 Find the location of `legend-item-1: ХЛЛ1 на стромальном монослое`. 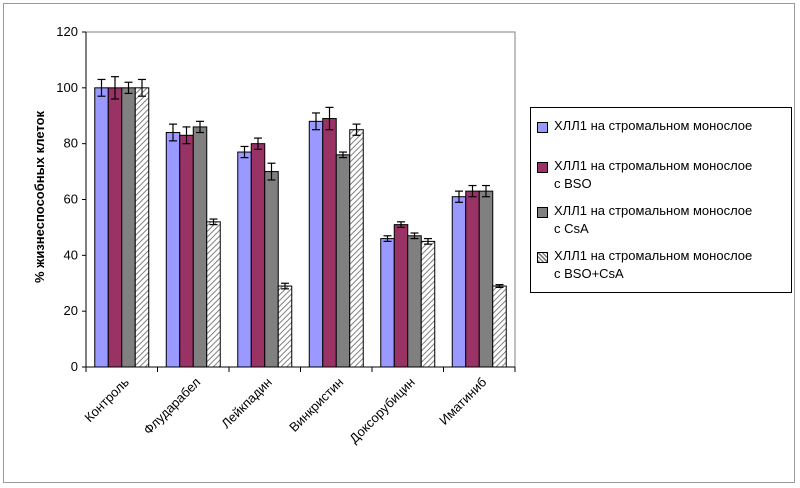

legend-item-1: ХЛЛ1 на стромальном монослое is located at coordinates (645, 126).